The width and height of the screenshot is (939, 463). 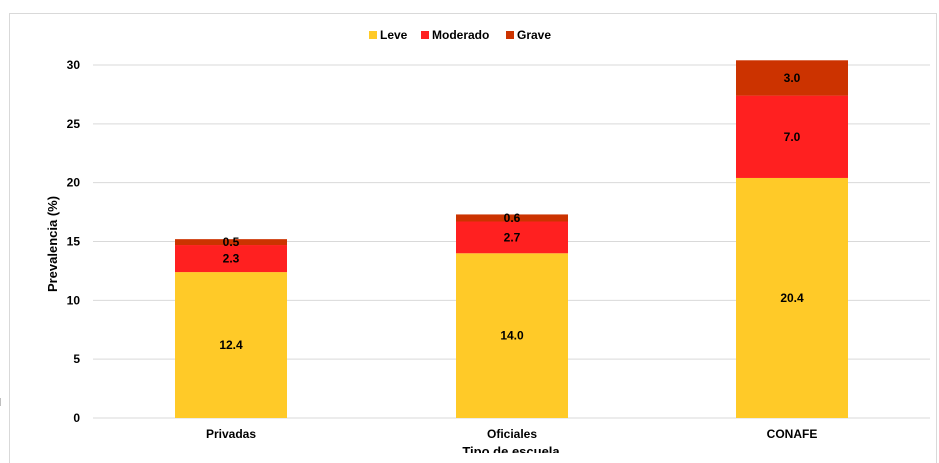 I want to click on y-tick-5: 5, so click(x=76, y=359).